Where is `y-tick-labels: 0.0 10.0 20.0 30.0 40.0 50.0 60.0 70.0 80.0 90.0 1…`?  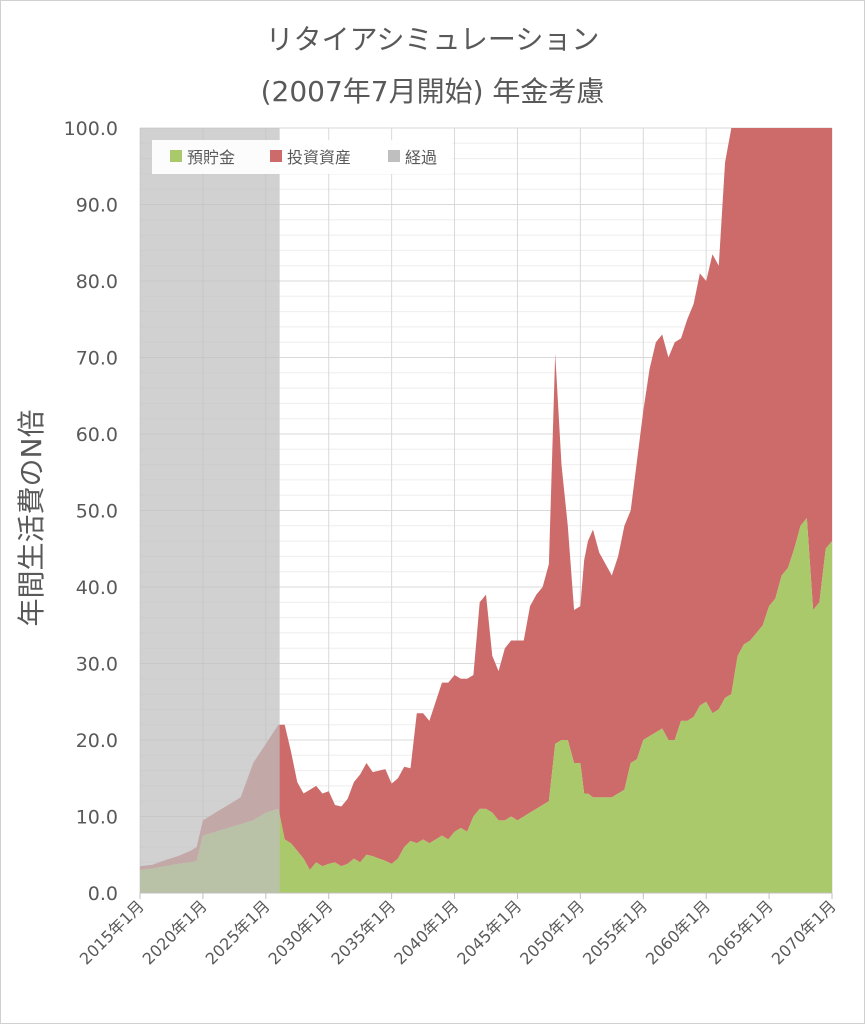
y-tick-labels: 0.0 10.0 20.0 30.0 40.0 50.0 60.0 70.0 80.0 90.0 1… is located at coordinates (91, 511).